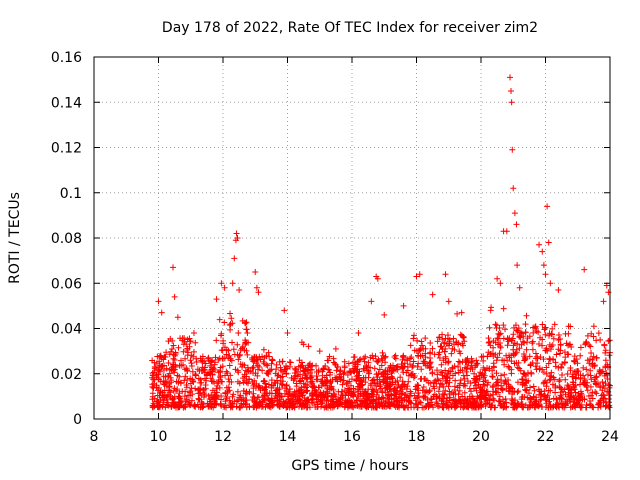 The width and height of the screenshot is (640, 480). What do you see at coordinates (66, 330) in the screenshot?
I see `y-tick-label: 0.04` at bounding box center [66, 330].